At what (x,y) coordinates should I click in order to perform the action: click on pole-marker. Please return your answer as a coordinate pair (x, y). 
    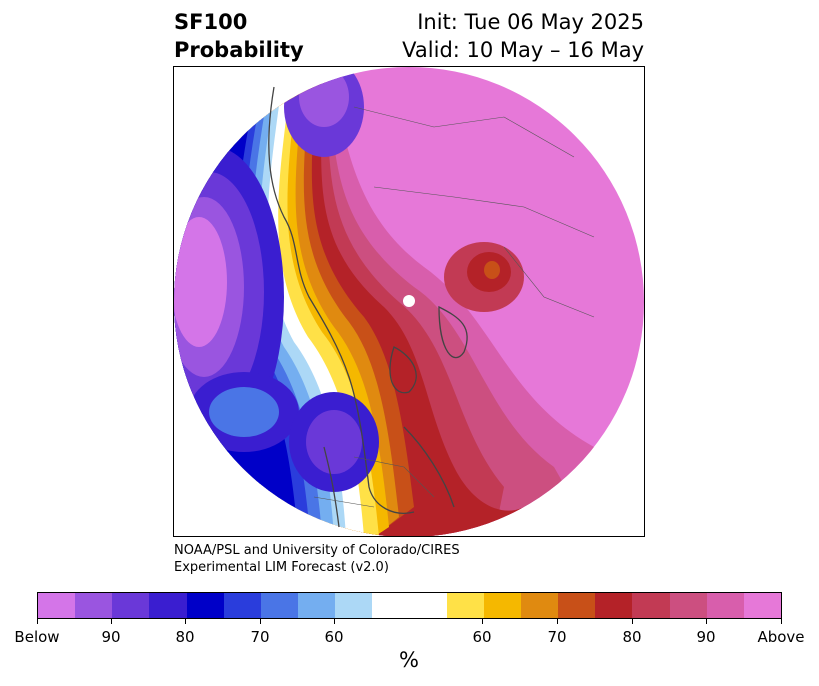
    Looking at the image, I should click on (409, 301).